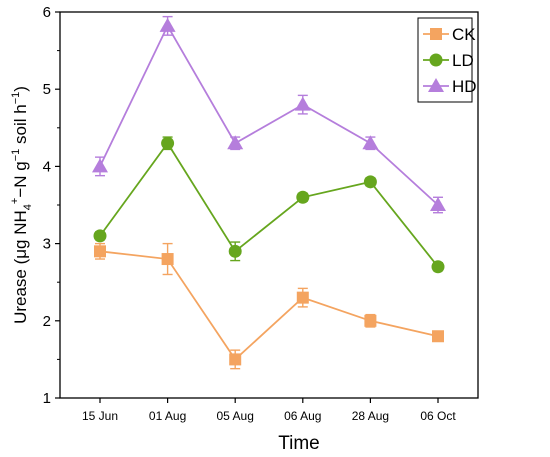 The image size is (550, 457). I want to click on y-label-mid: −N g, so click(20, 179).